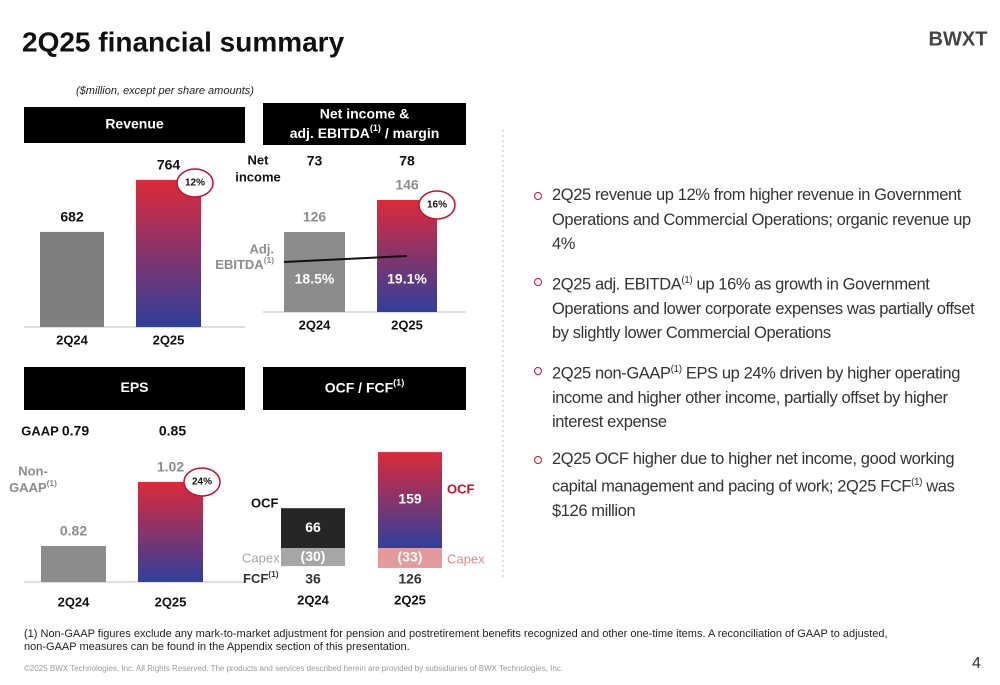 The height and width of the screenshot is (685, 1000). I want to click on text-part: GAAP, so click(28, 487).